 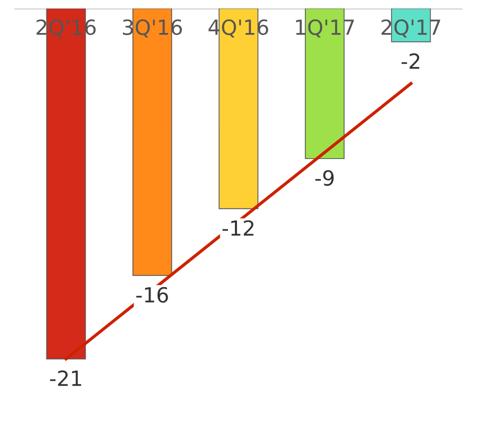 I want to click on data-label: -9, so click(x=324, y=178).